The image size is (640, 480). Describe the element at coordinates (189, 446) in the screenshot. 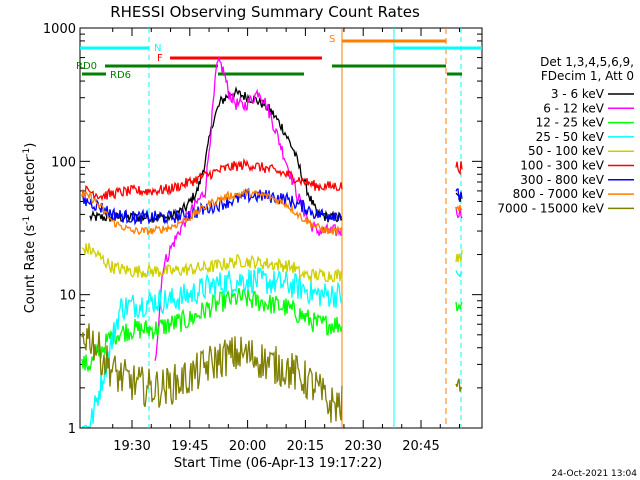

I see `x-tick-label: 19:45` at that location.